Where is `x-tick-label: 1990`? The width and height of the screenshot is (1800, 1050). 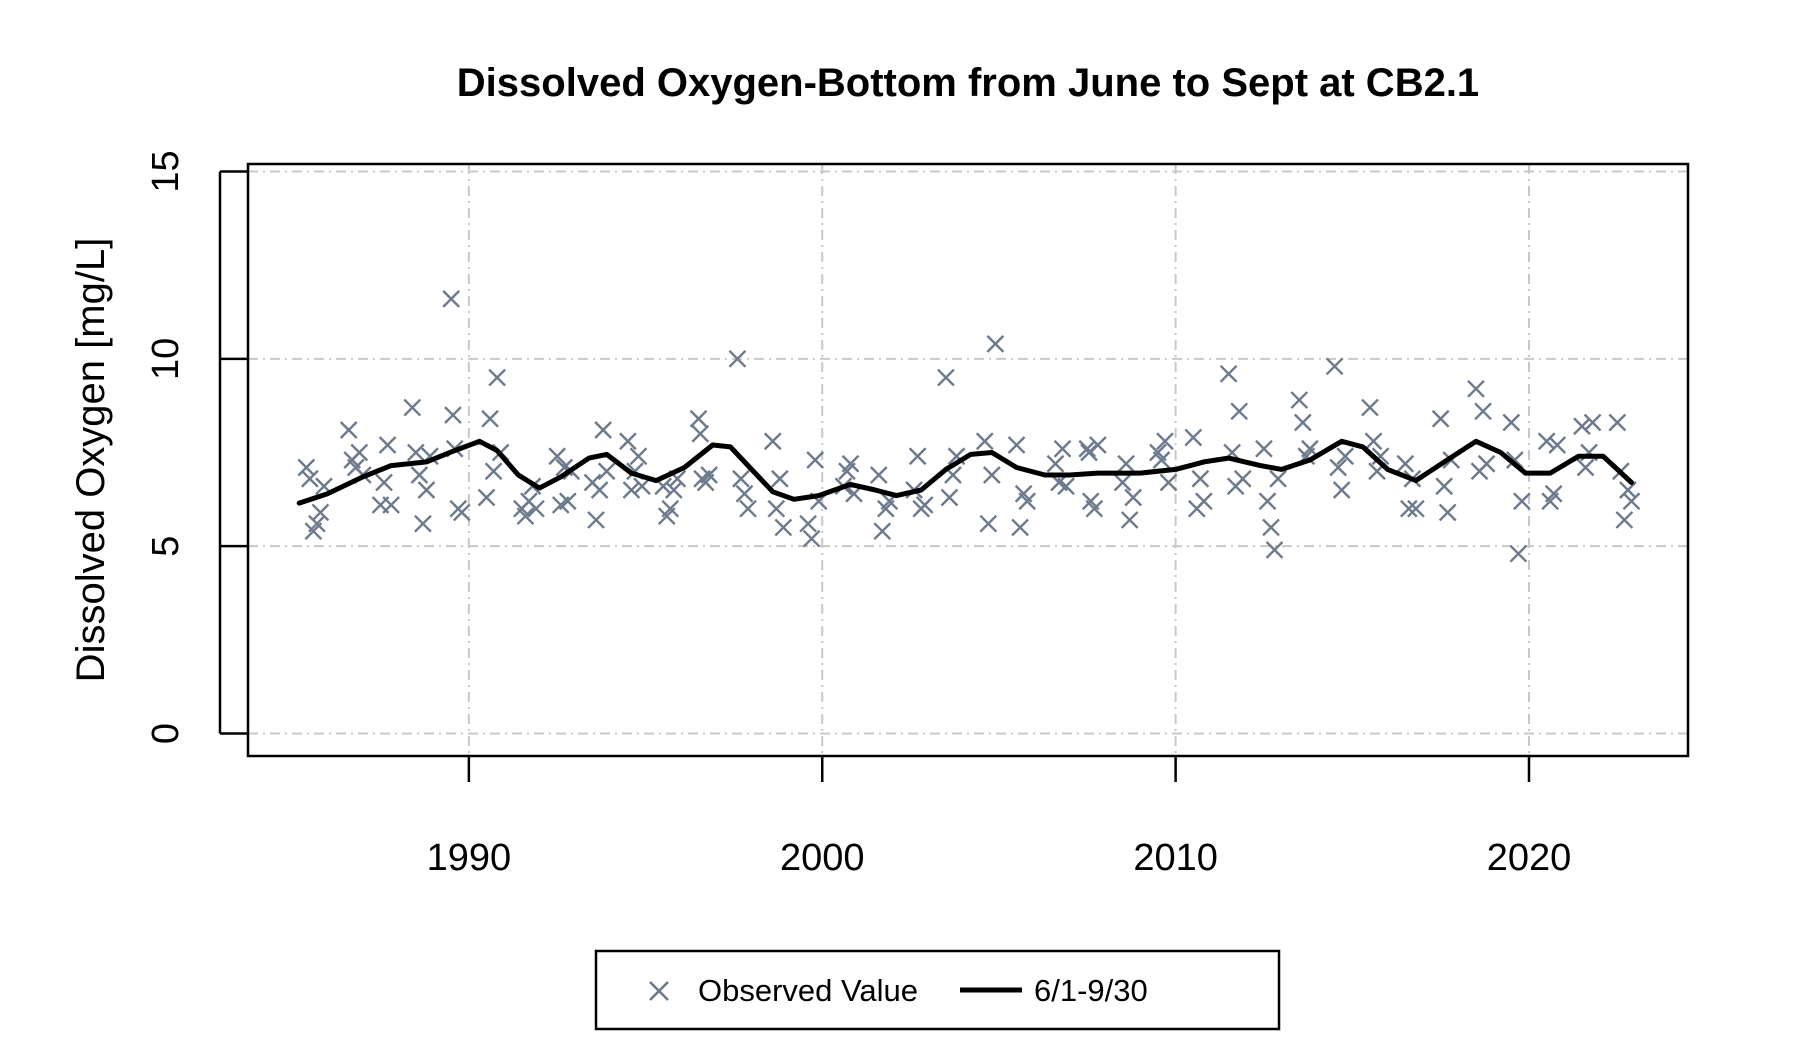
x-tick-label: 1990 is located at coordinates (469, 858).